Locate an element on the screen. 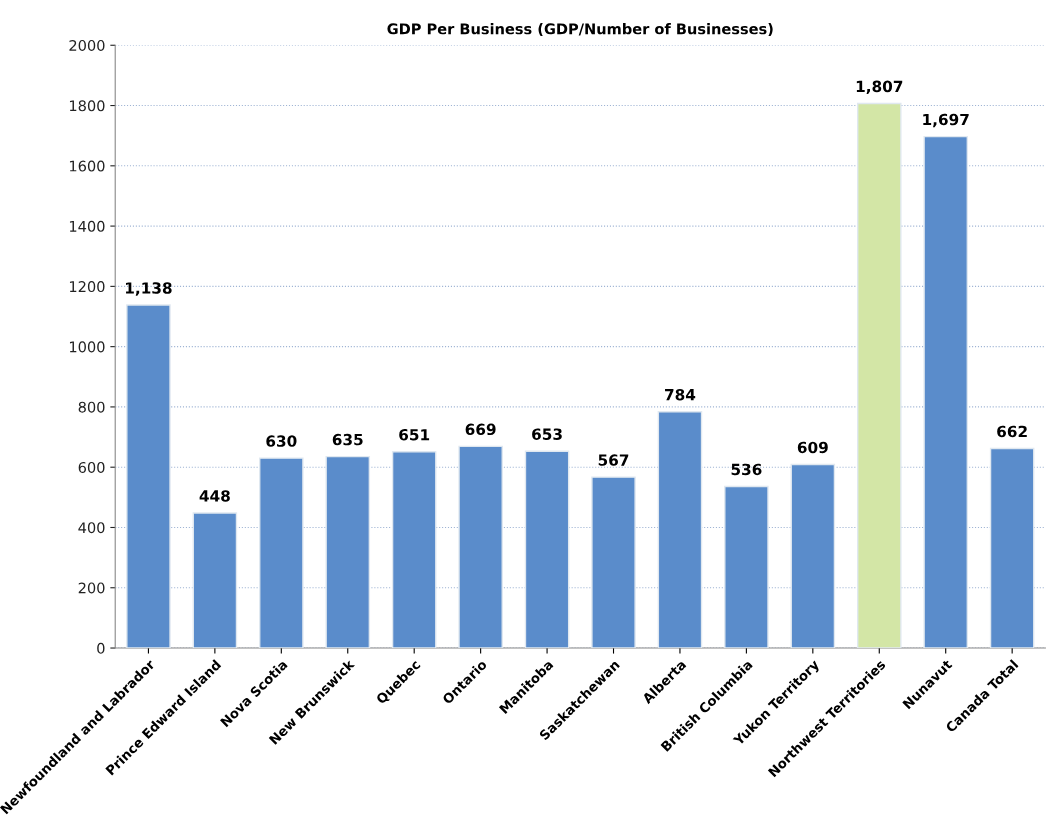  data-label: 567 is located at coordinates (613, 460).